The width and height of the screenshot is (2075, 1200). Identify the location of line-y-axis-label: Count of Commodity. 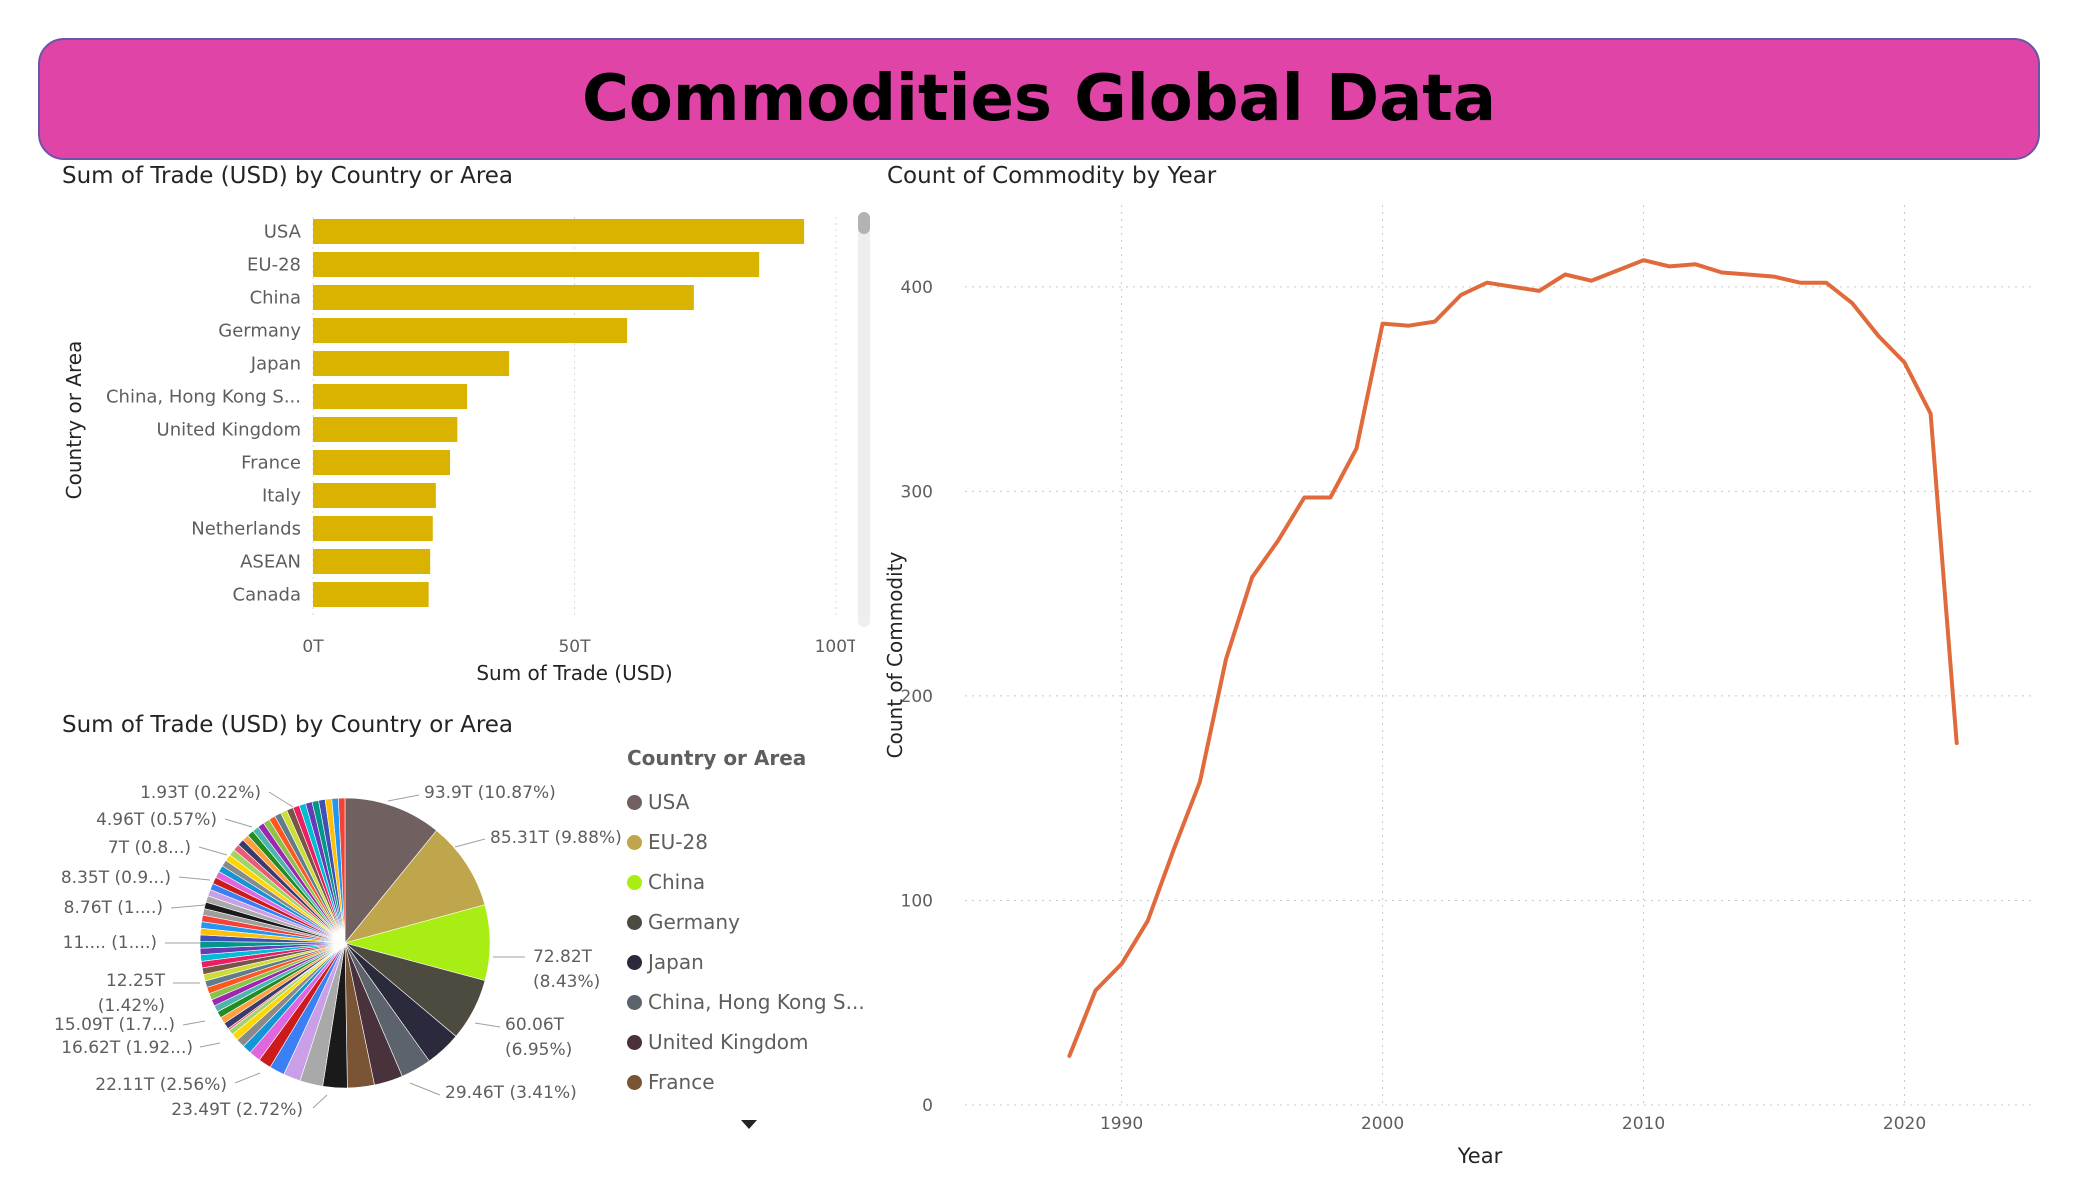
(895, 654).